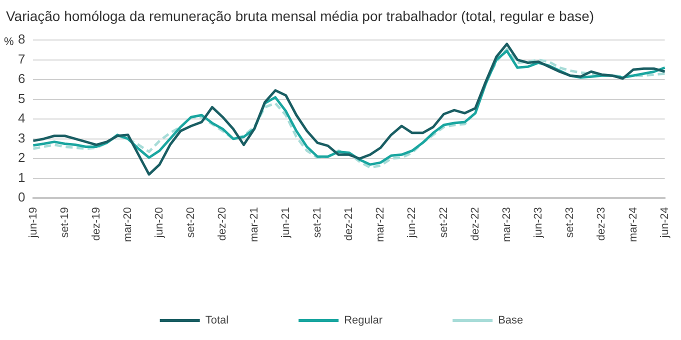 This screenshot has width=681, height=340. I want to click on x-tick-label: mar-20, so click(128, 224).